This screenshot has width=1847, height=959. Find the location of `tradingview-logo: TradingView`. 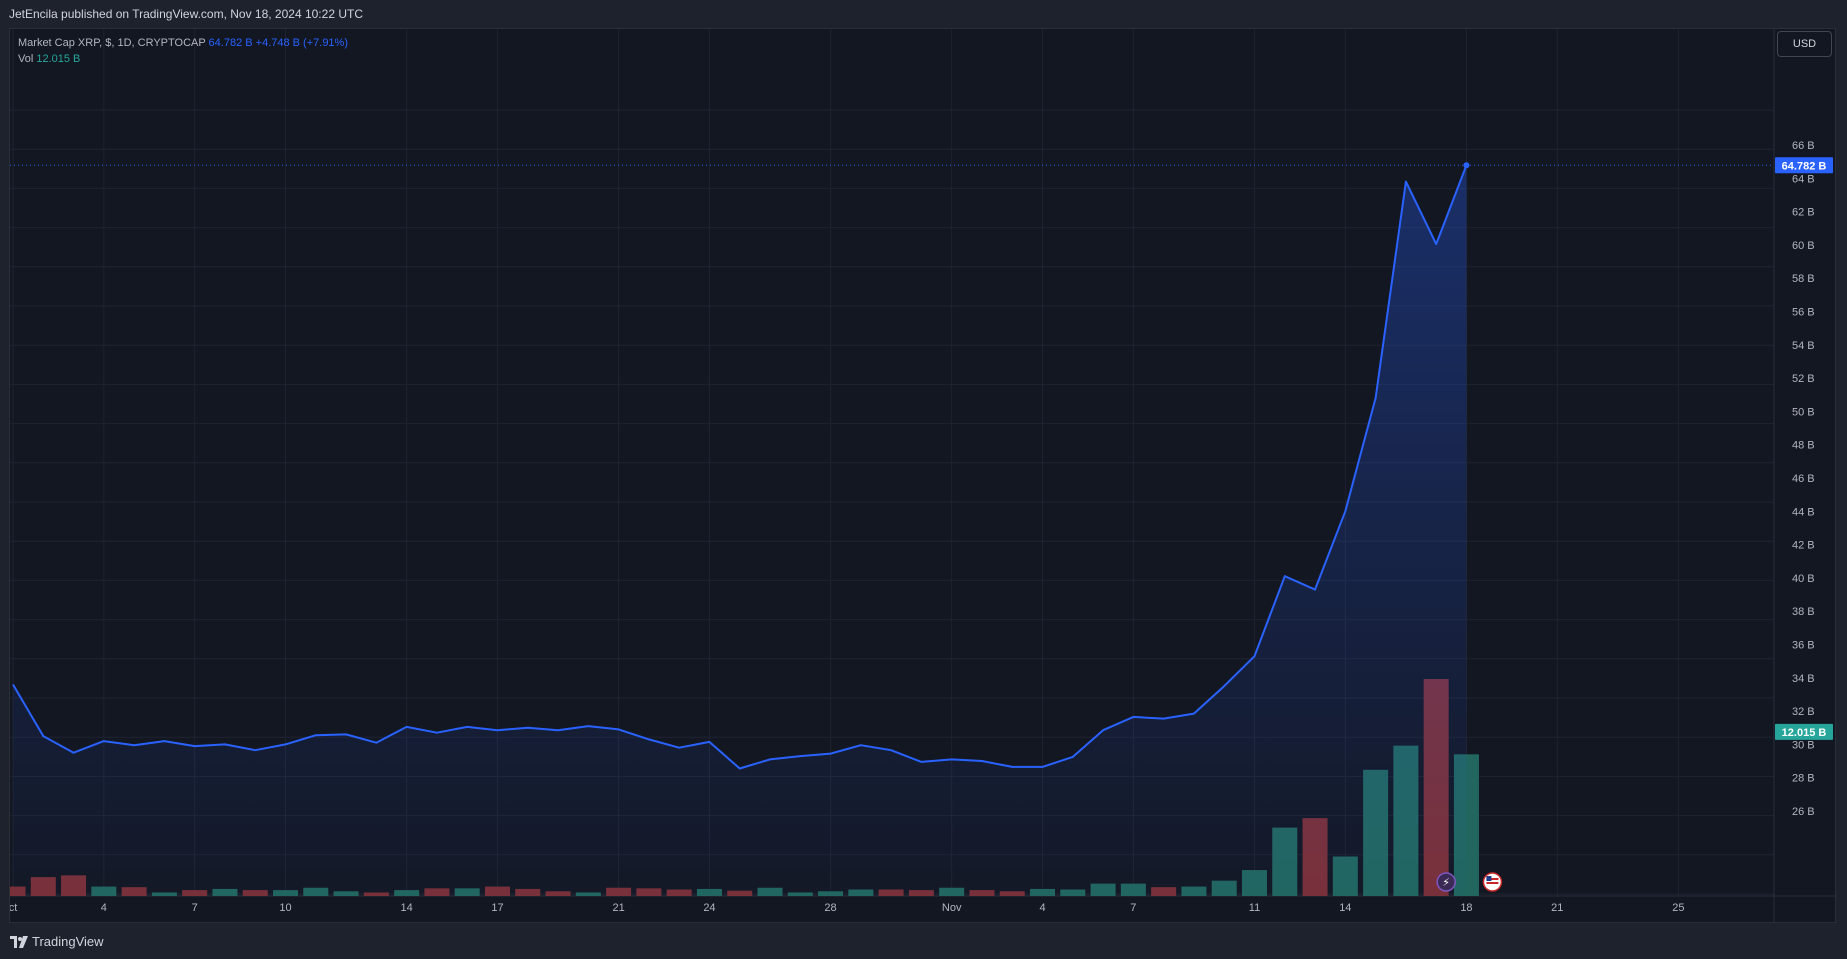

tradingview-logo: TradingView is located at coordinates (57, 941).